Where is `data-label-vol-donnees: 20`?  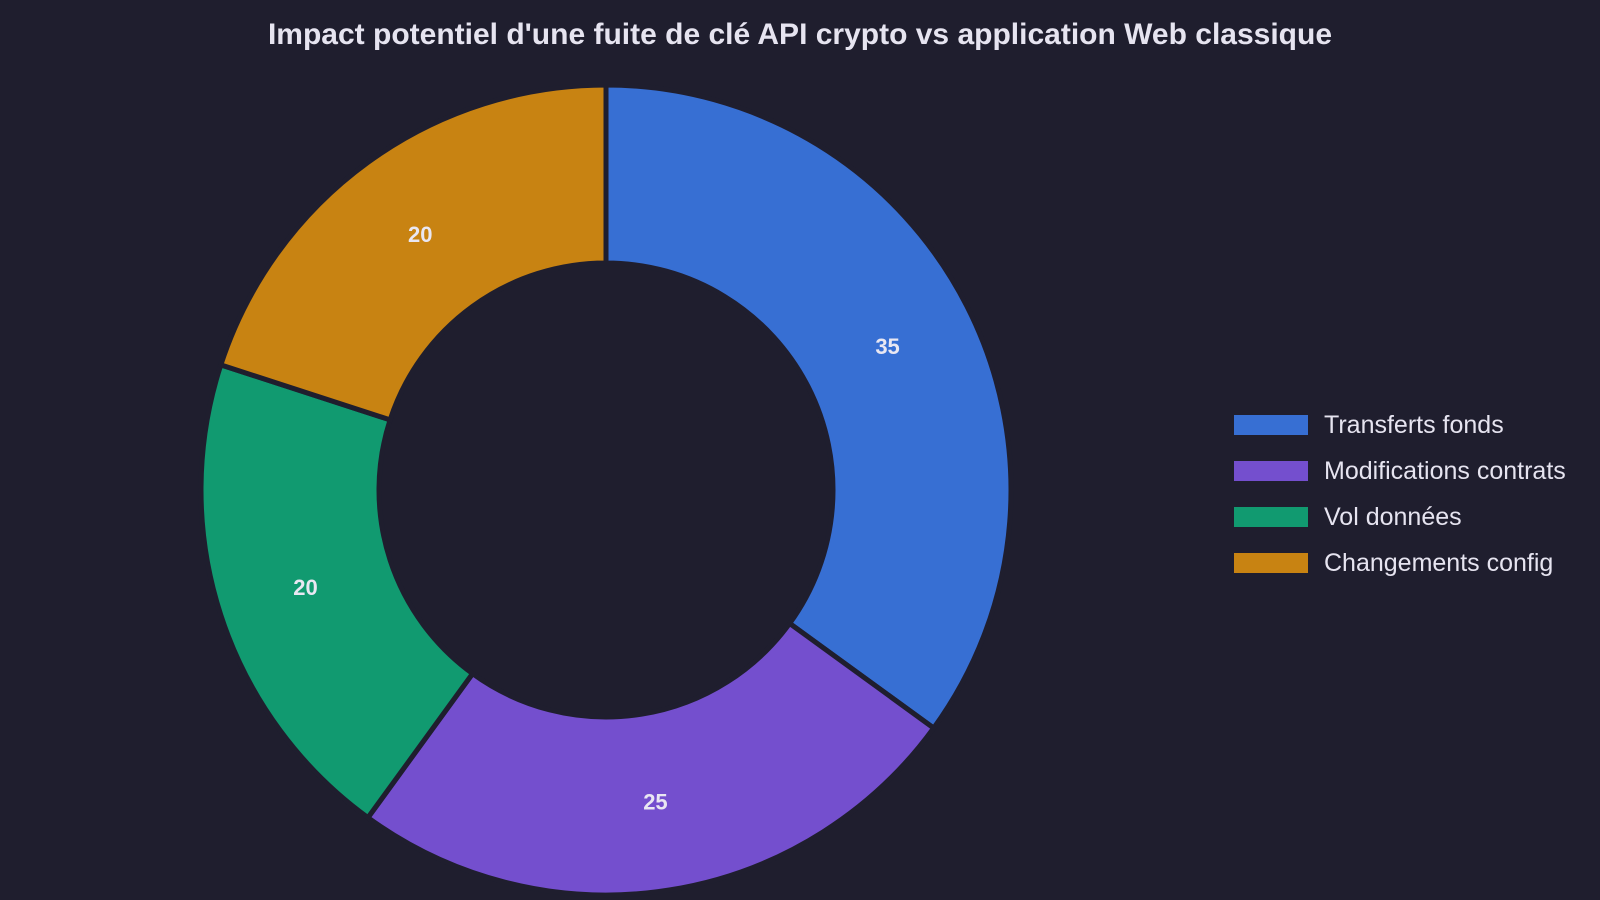 data-label-vol-donnees: 20 is located at coordinates (305, 587).